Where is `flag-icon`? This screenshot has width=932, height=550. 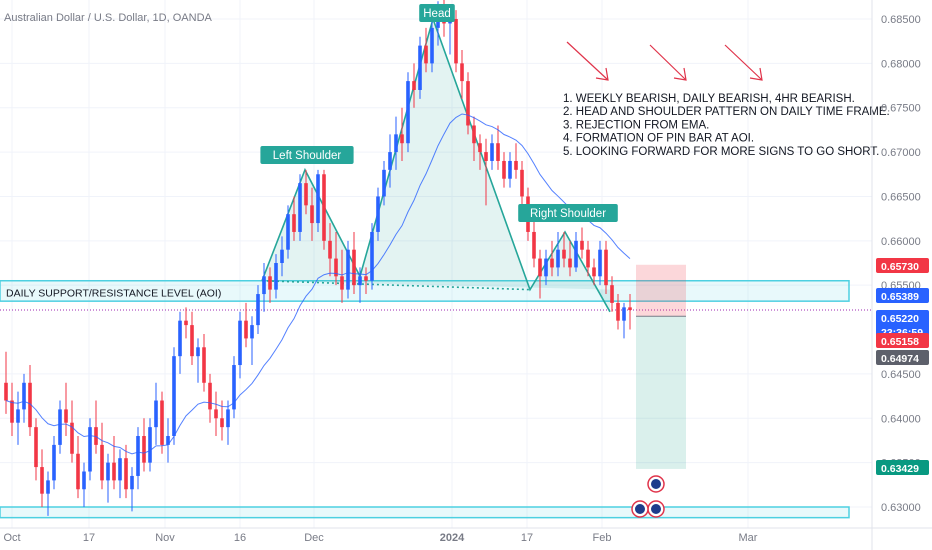
flag-icon is located at coordinates (656, 484).